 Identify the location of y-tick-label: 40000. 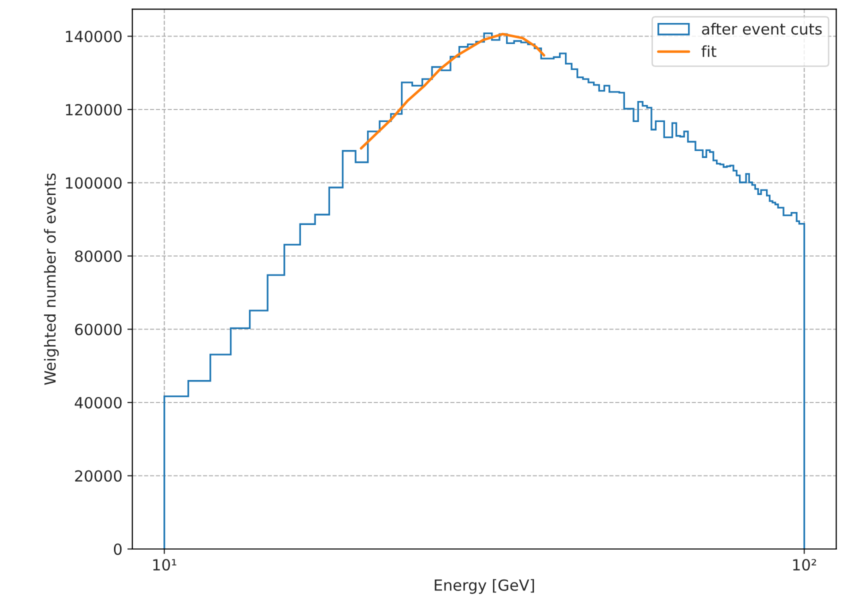
(98, 402).